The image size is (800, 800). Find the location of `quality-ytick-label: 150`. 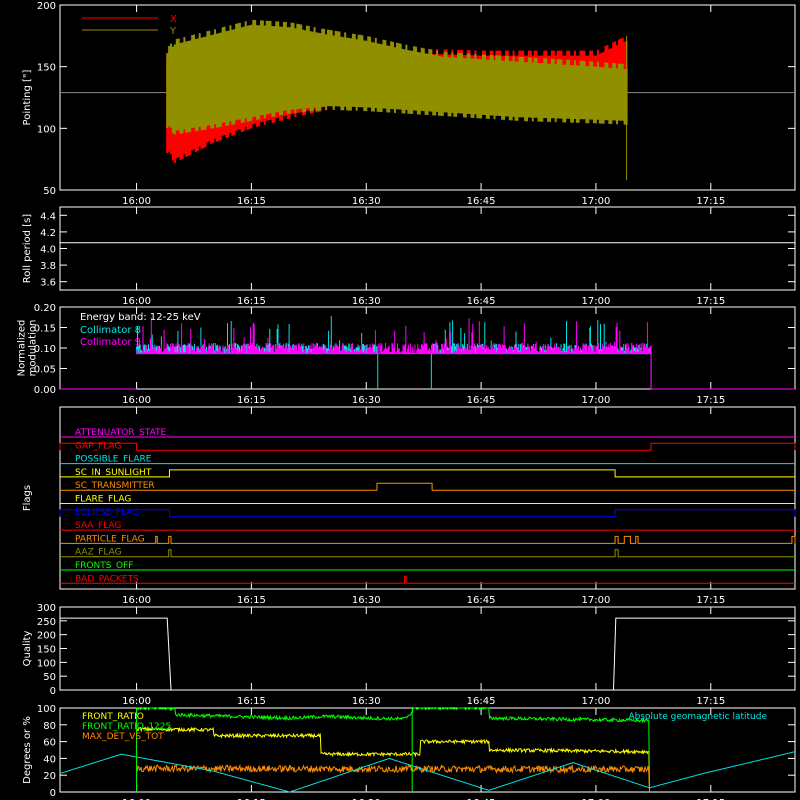

quality-ytick-label: 150 is located at coordinates (46, 650).